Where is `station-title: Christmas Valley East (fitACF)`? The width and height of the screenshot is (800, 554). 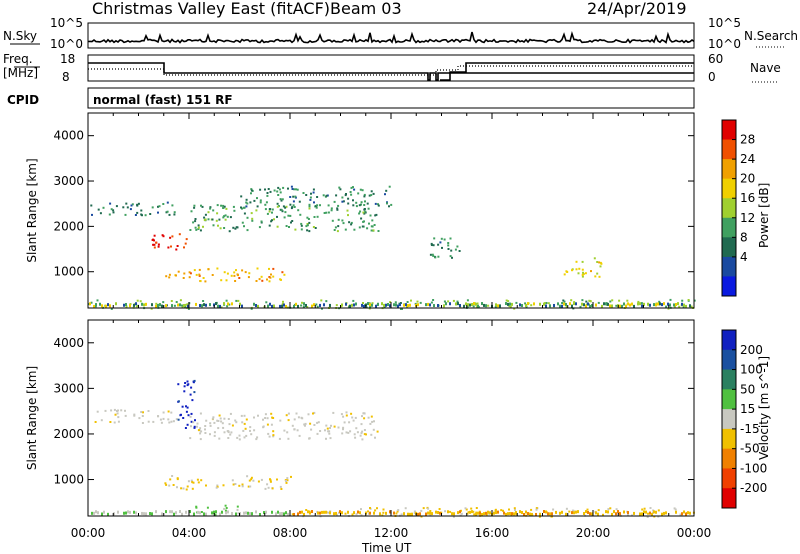
station-title: Christmas Valley East (fitACF) is located at coordinates (211, 9).